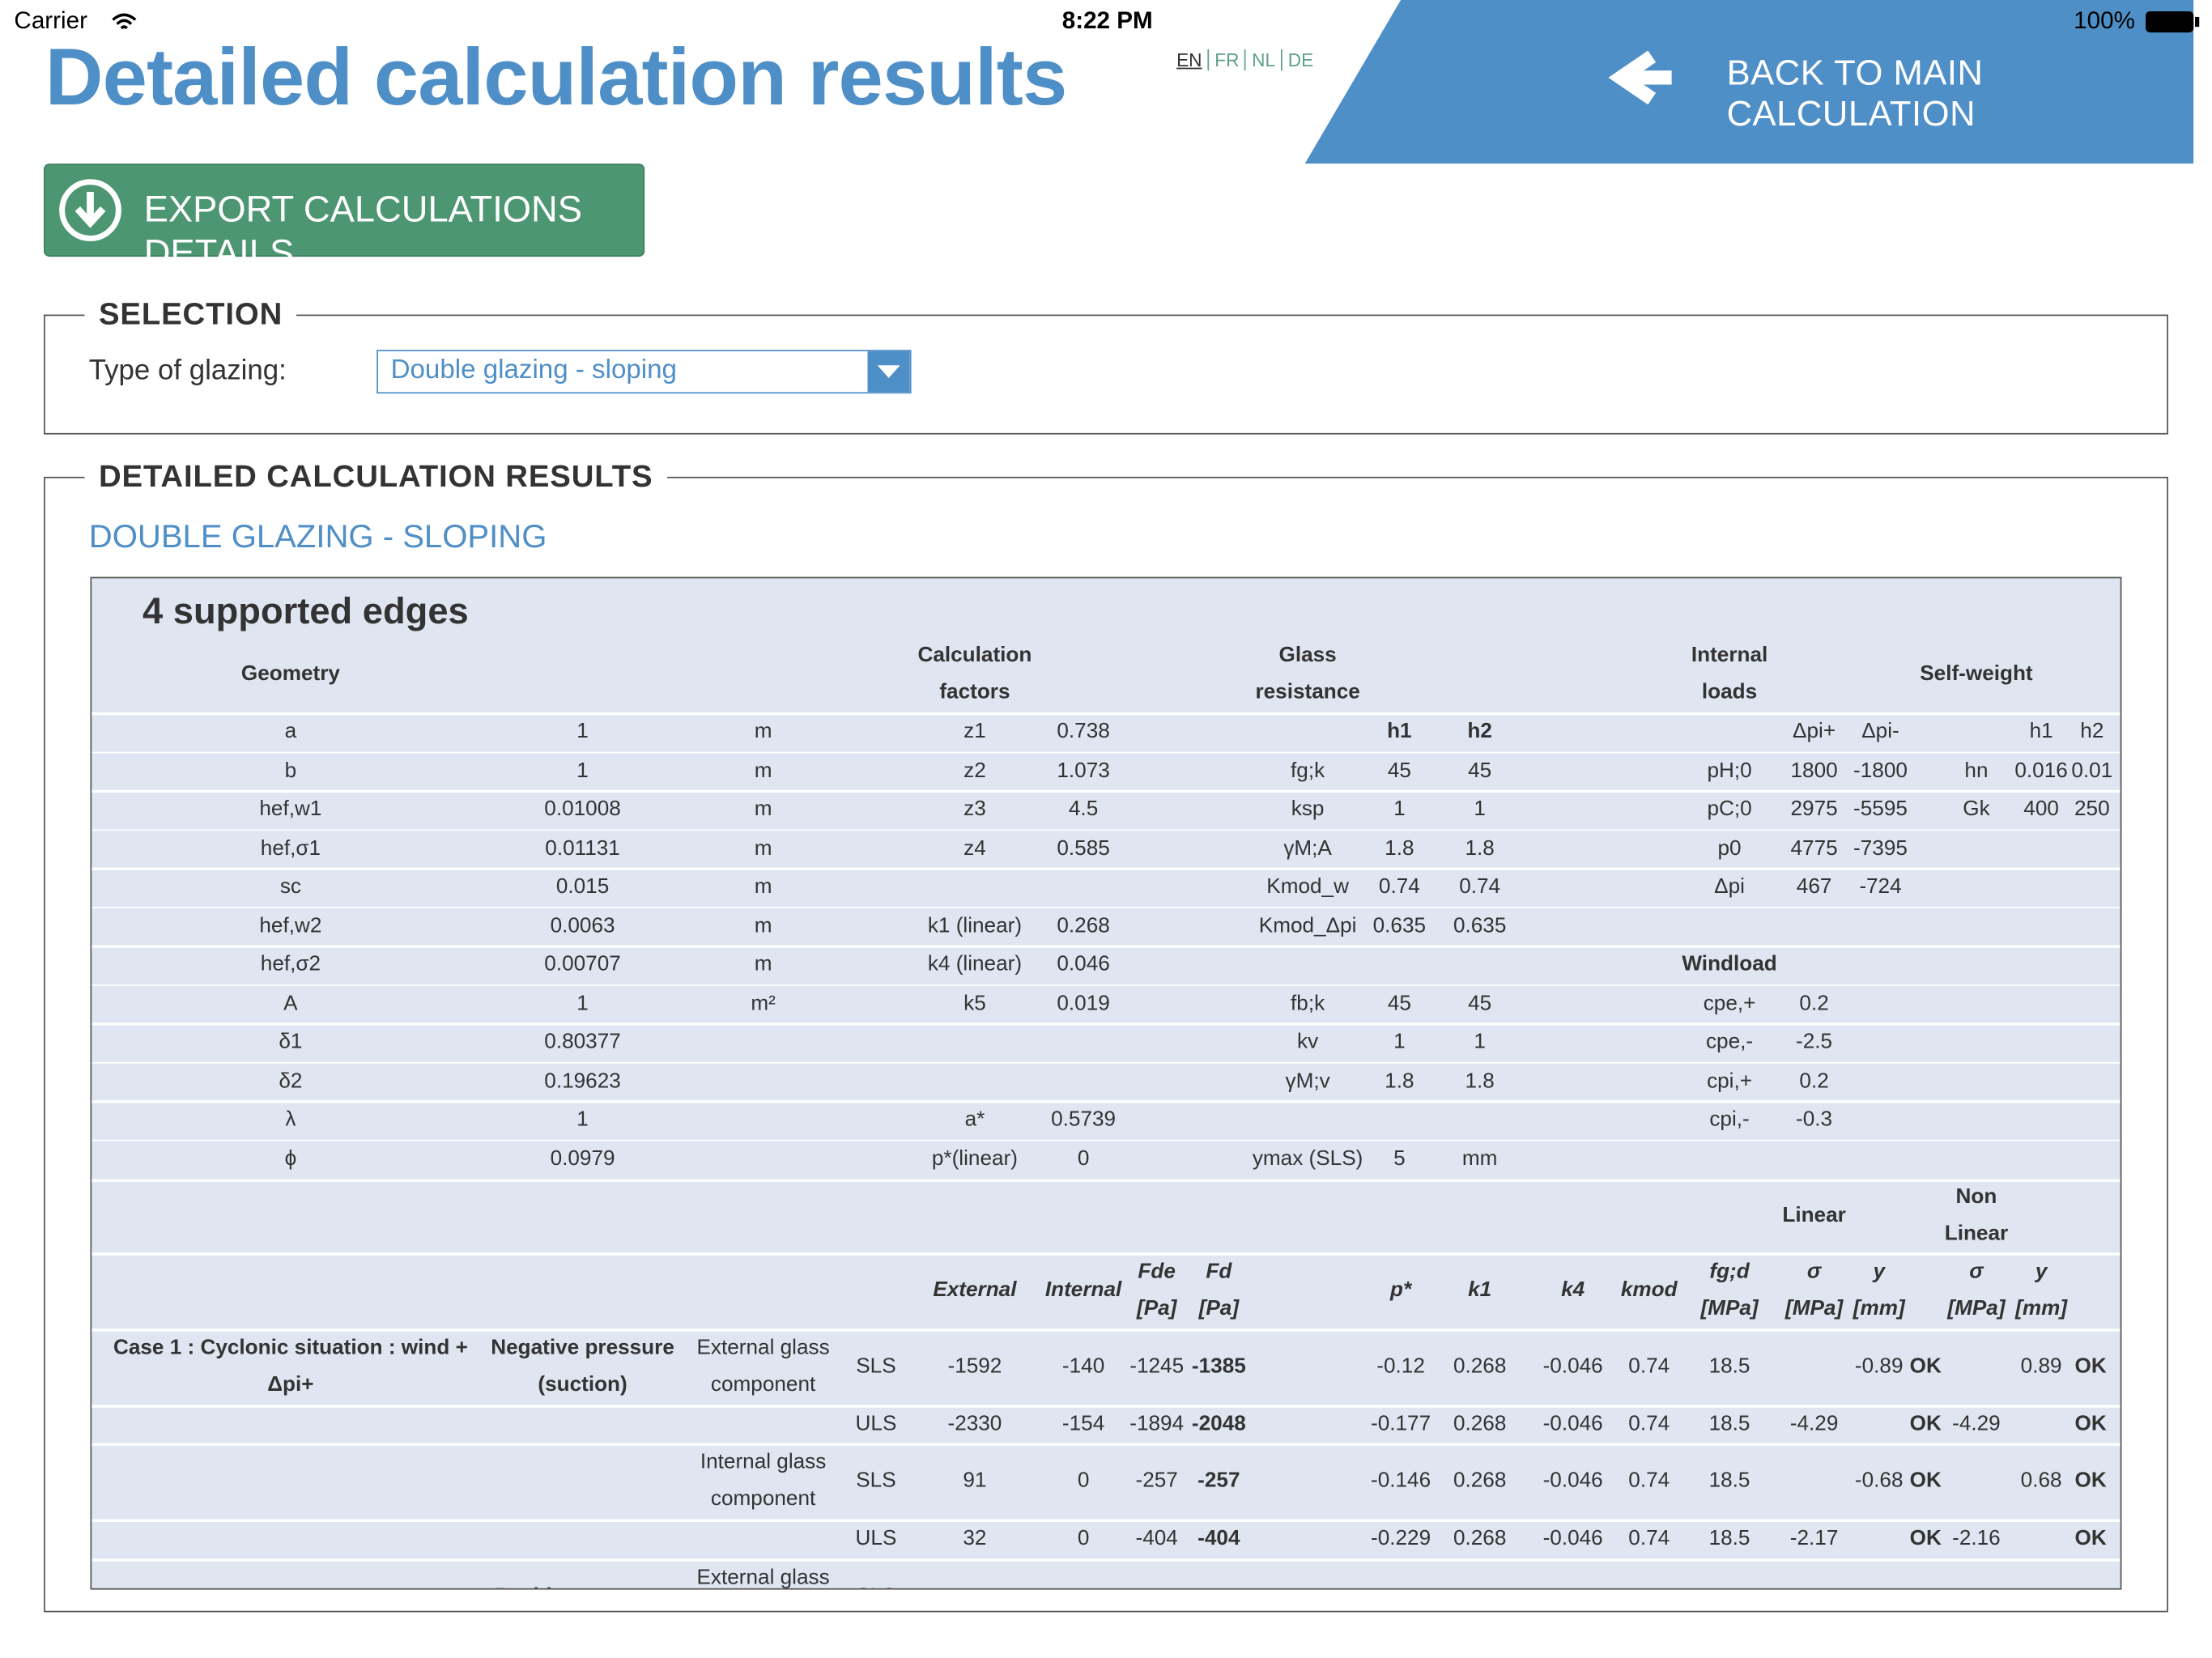  Describe the element at coordinates (1879, 1366) in the screenshot. I see `table-cell: -0.89` at that location.